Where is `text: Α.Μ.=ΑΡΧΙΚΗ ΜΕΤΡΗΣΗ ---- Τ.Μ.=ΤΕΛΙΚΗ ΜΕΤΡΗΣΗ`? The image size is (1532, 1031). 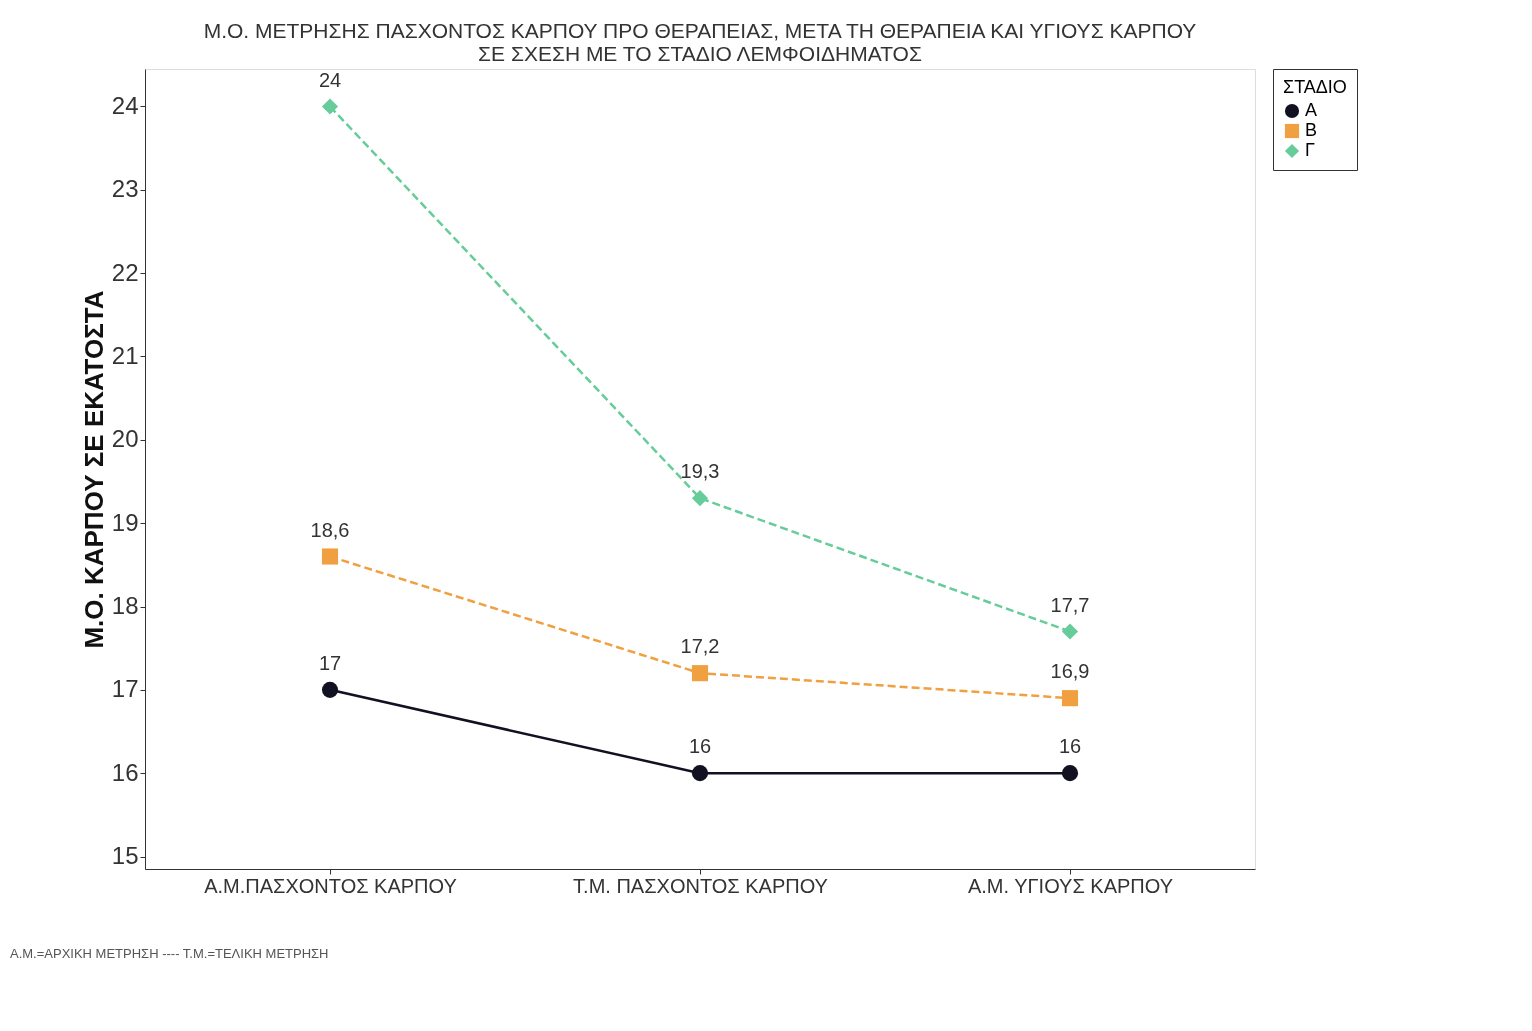
text: Α.Μ.=ΑΡΧΙΚΗ ΜΕΤΡΗΣΗ ---- Τ.Μ.=ΤΕΛΙΚΗ ΜΕΤΡΗΣΗ is located at coordinates (169, 953).